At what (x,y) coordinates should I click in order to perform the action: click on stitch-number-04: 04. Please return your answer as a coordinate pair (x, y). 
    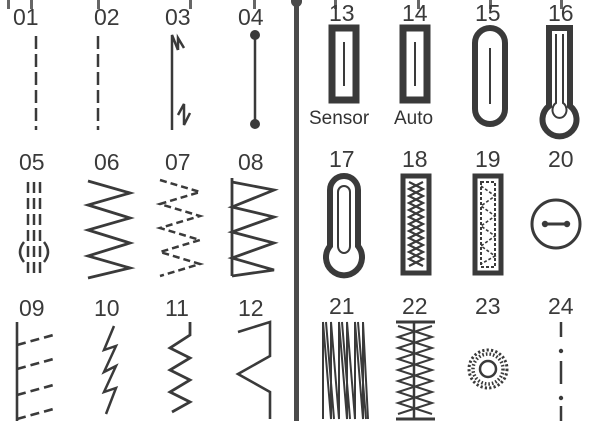
    Looking at the image, I should click on (251, 17).